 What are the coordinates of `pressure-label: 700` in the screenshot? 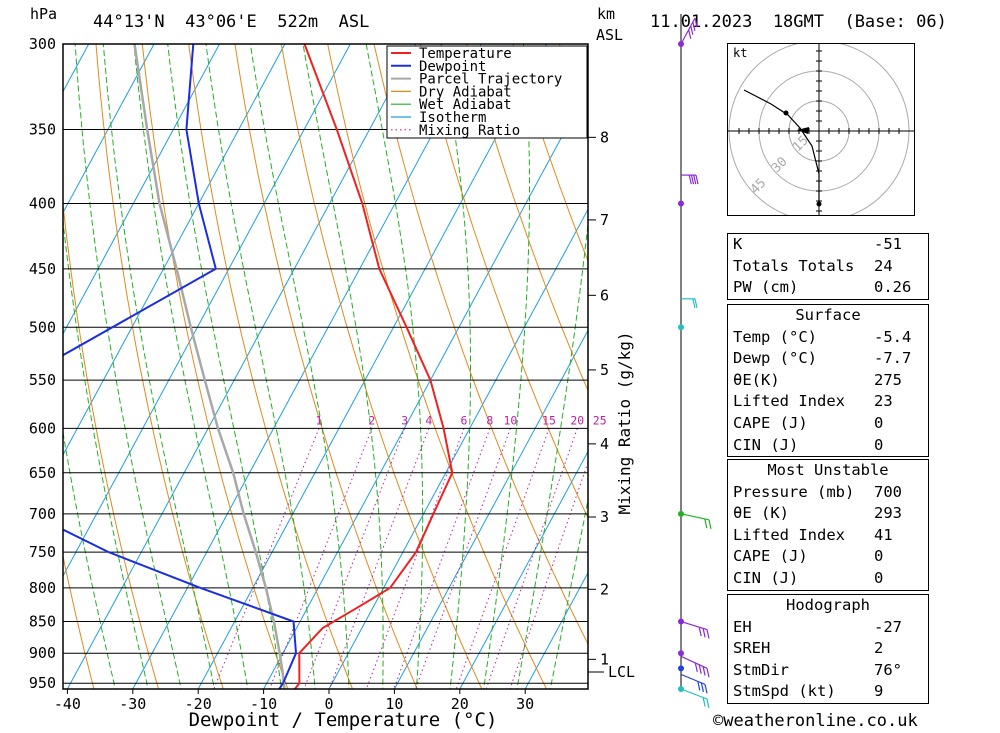 It's located at (42, 514).